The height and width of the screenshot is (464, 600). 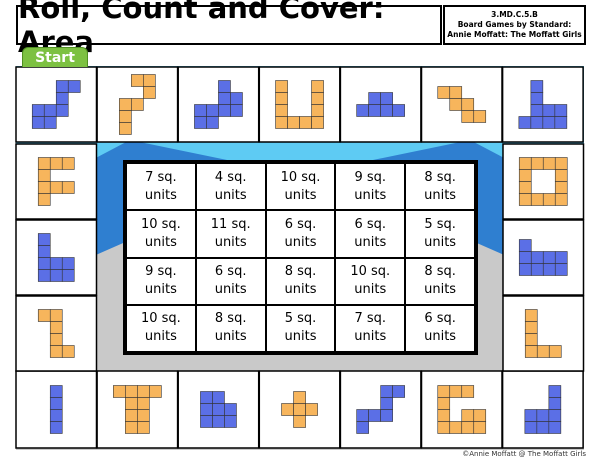 What do you see at coordinates (55, 57) in the screenshot?
I see `start-tab: Start` at bounding box center [55, 57].